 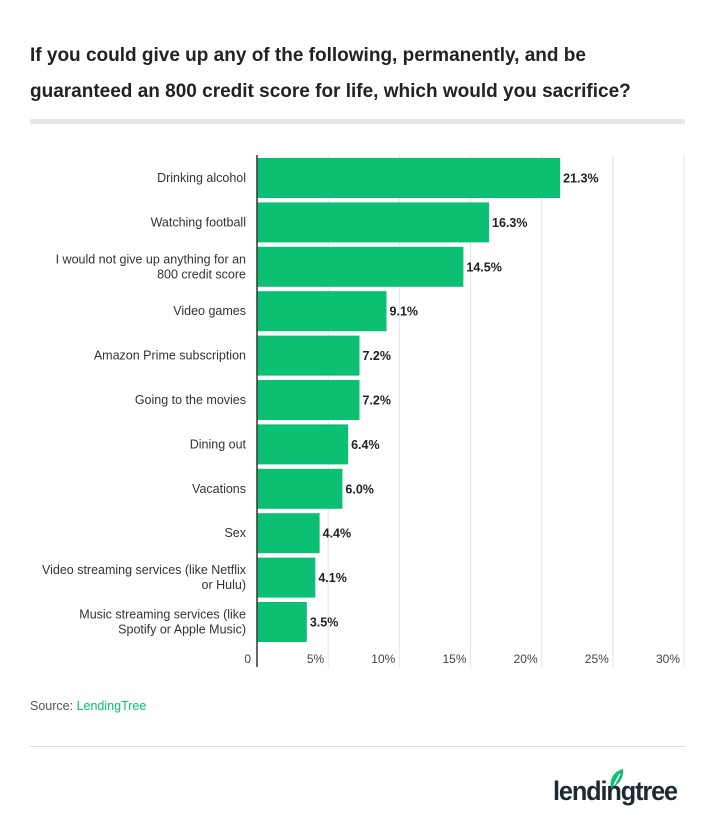 I want to click on x-tick-label: 0, so click(x=247, y=659).